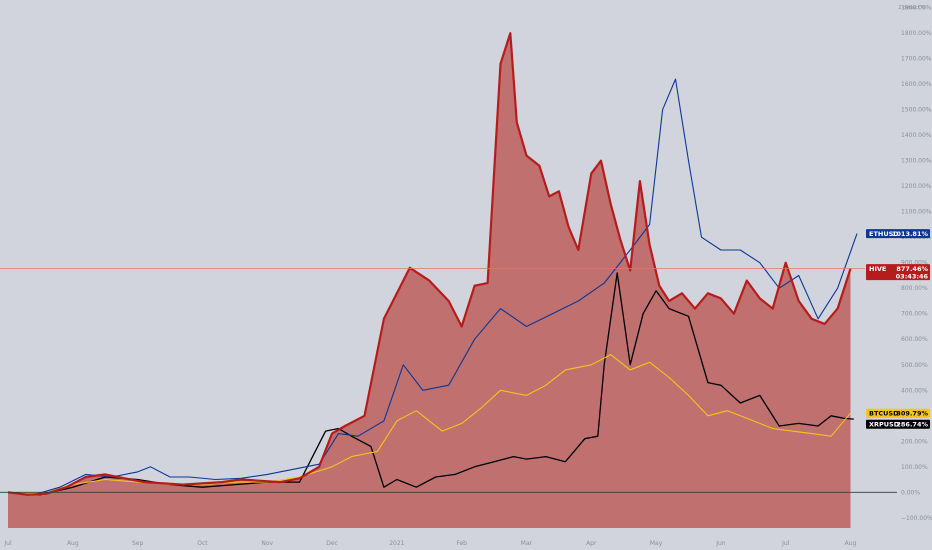 This screenshot has width=932, height=550. I want to click on badge-symbol: ETHUSD, so click(884, 234).